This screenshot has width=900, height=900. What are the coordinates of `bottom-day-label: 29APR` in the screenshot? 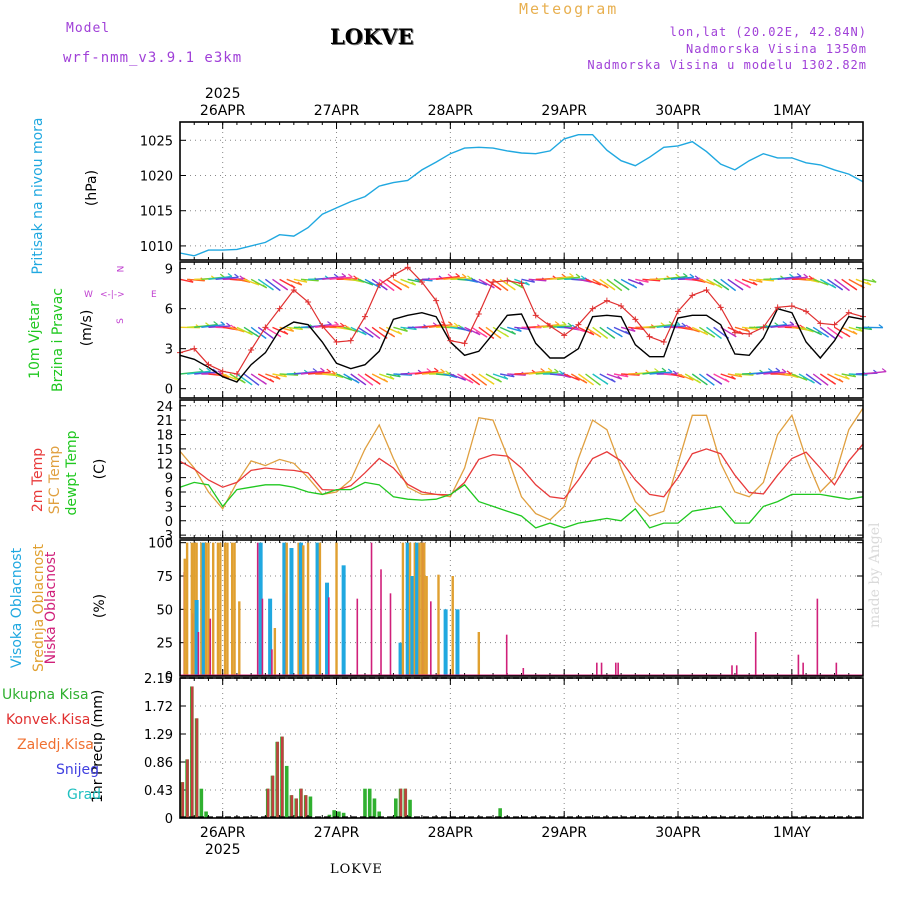 It's located at (564, 833).